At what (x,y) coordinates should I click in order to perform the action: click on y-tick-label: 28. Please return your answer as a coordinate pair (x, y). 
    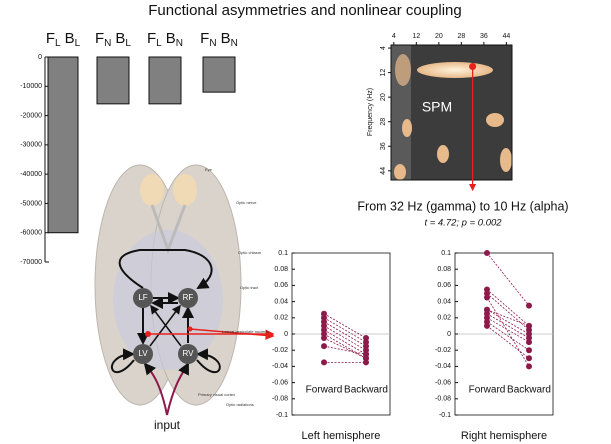
    Looking at the image, I should click on (383, 122).